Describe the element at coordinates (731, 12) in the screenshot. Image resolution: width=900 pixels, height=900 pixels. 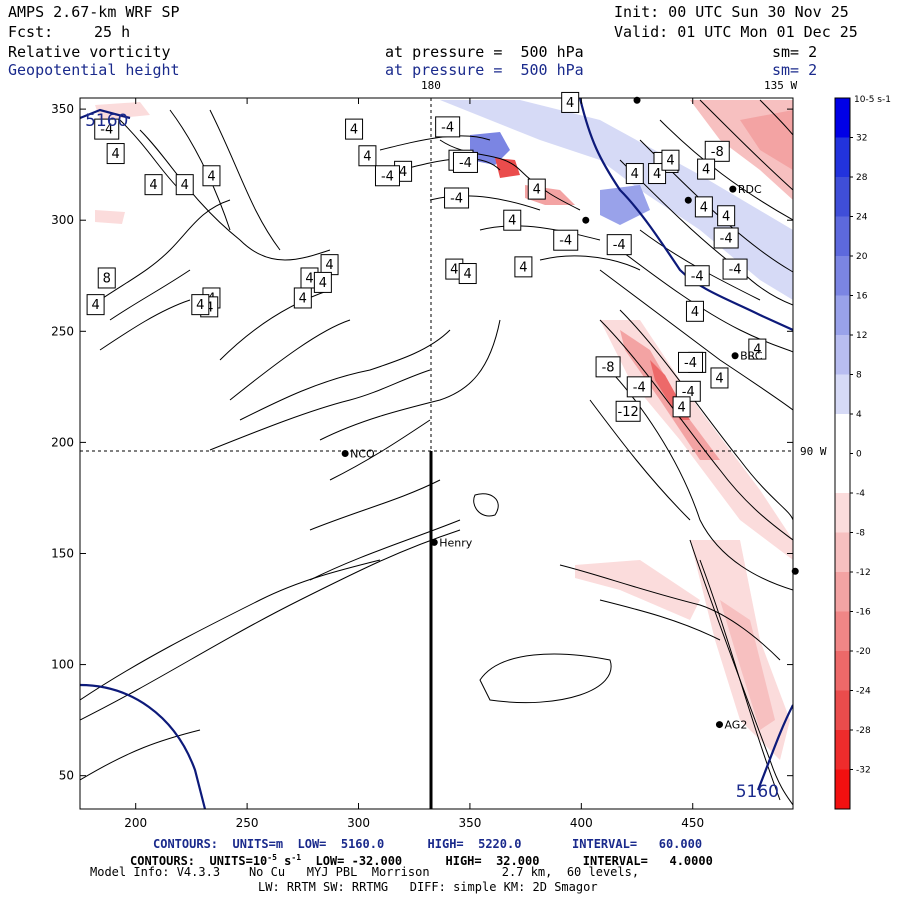
I see `init-time: Init: 00 UTC Sun 30 Nov 25` at that location.